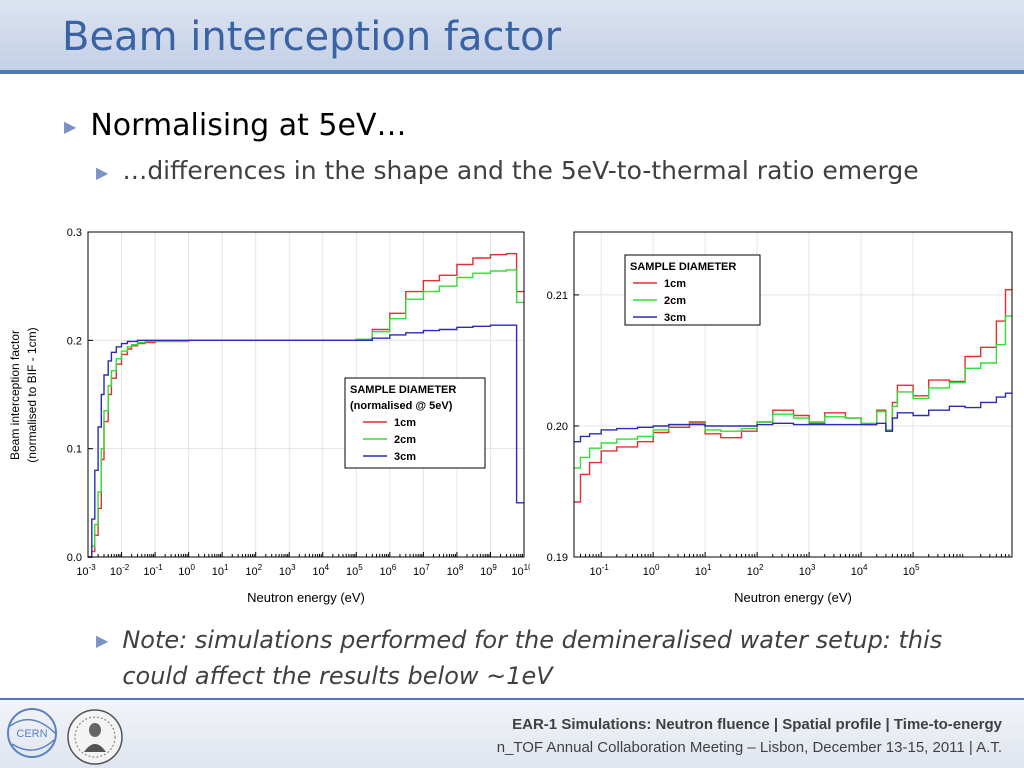 Image resolution: width=1024 pixels, height=768 pixels. What do you see at coordinates (32, 394) in the screenshot?
I see `y-axis-label-secondary: (normalised to BIF - 1cm)` at bounding box center [32, 394].